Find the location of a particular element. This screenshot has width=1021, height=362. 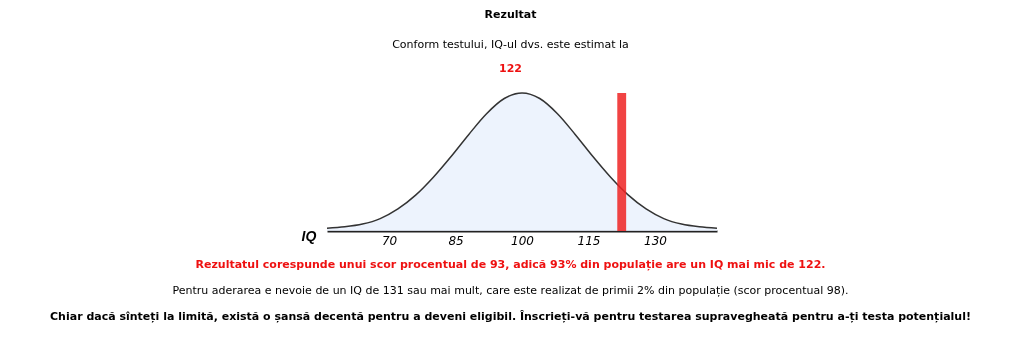

text: Rezultatul corespunde unui scor procentual de 93, adică 93% din populație are un IQ mai mic de 122. is located at coordinates (510, 265).